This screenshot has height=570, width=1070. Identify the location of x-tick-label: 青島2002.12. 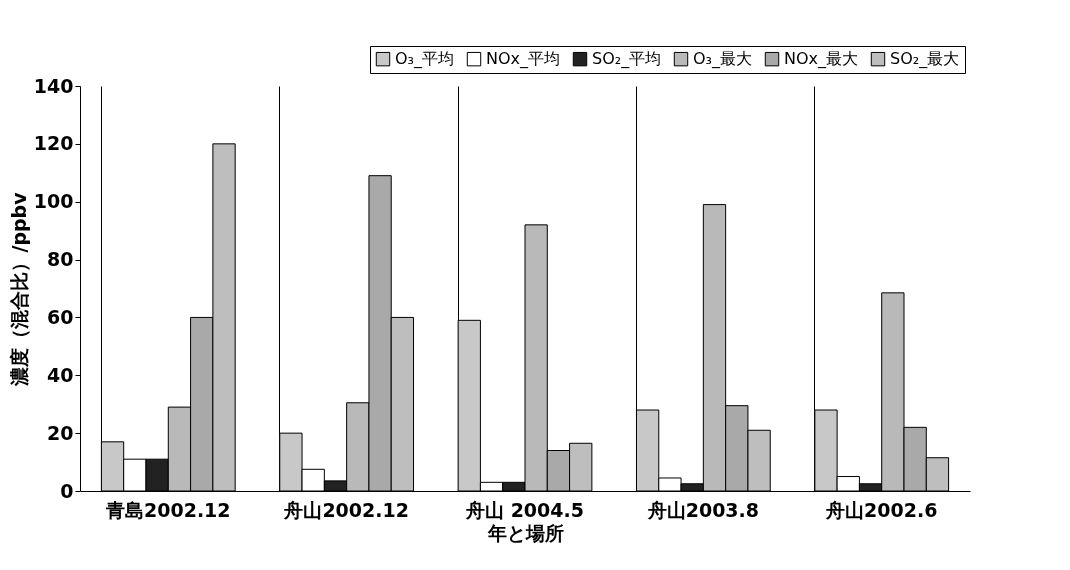
(168, 509).